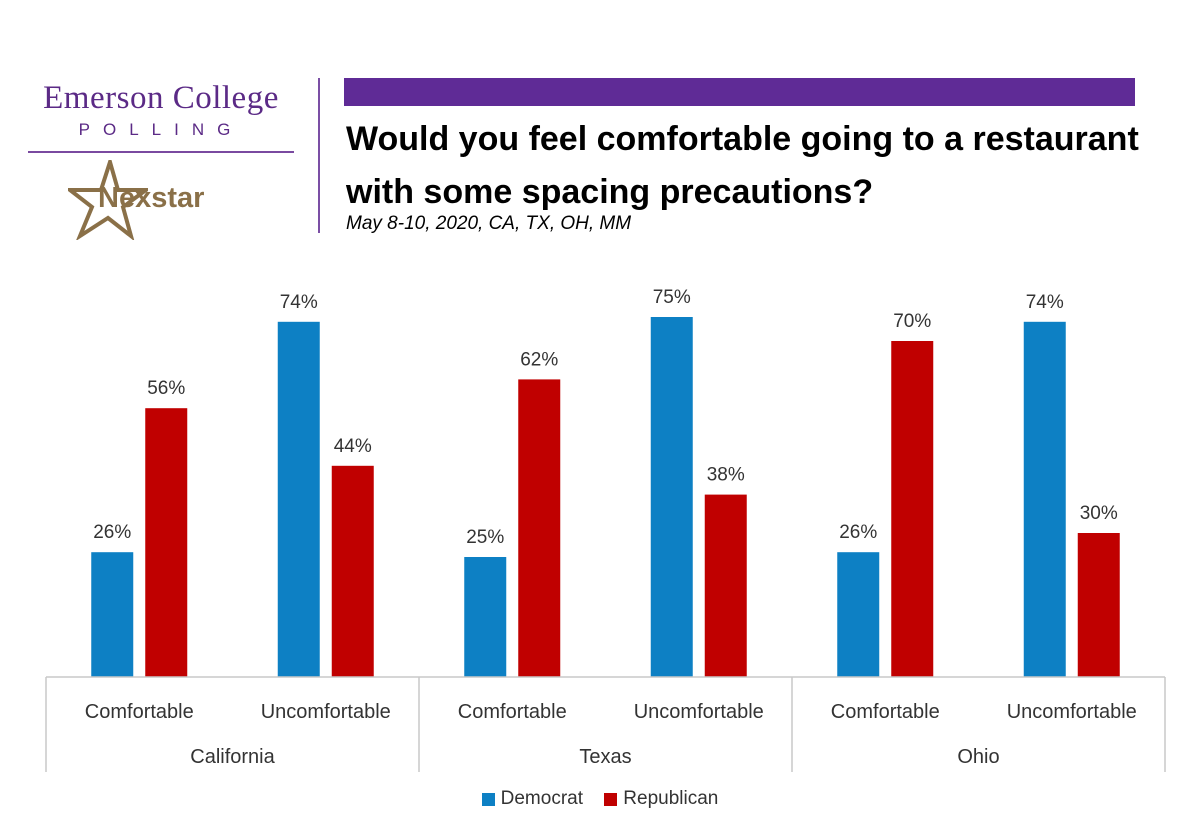 The height and width of the screenshot is (831, 1200). Describe the element at coordinates (1072, 712) in the screenshot. I see `category-label-5: Uncomfortable` at that location.